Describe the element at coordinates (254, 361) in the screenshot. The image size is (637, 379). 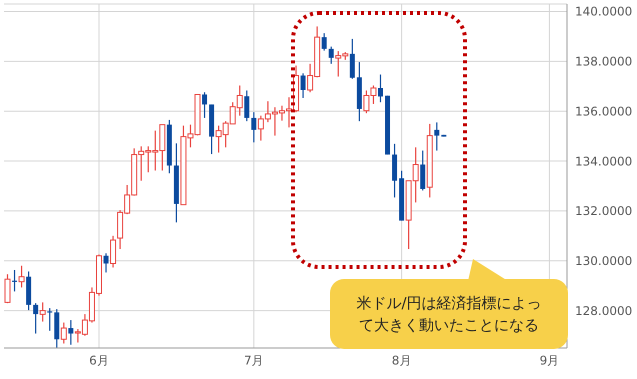
I see `x-tick-label: 7月` at that location.